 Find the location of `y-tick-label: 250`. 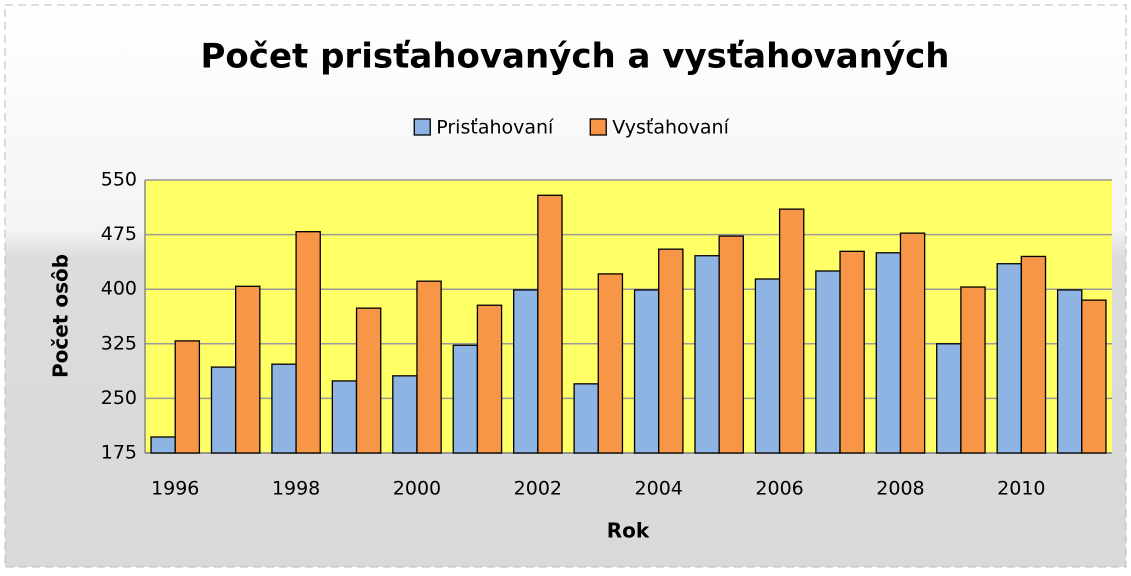

y-tick-label: 250 is located at coordinates (119, 398).